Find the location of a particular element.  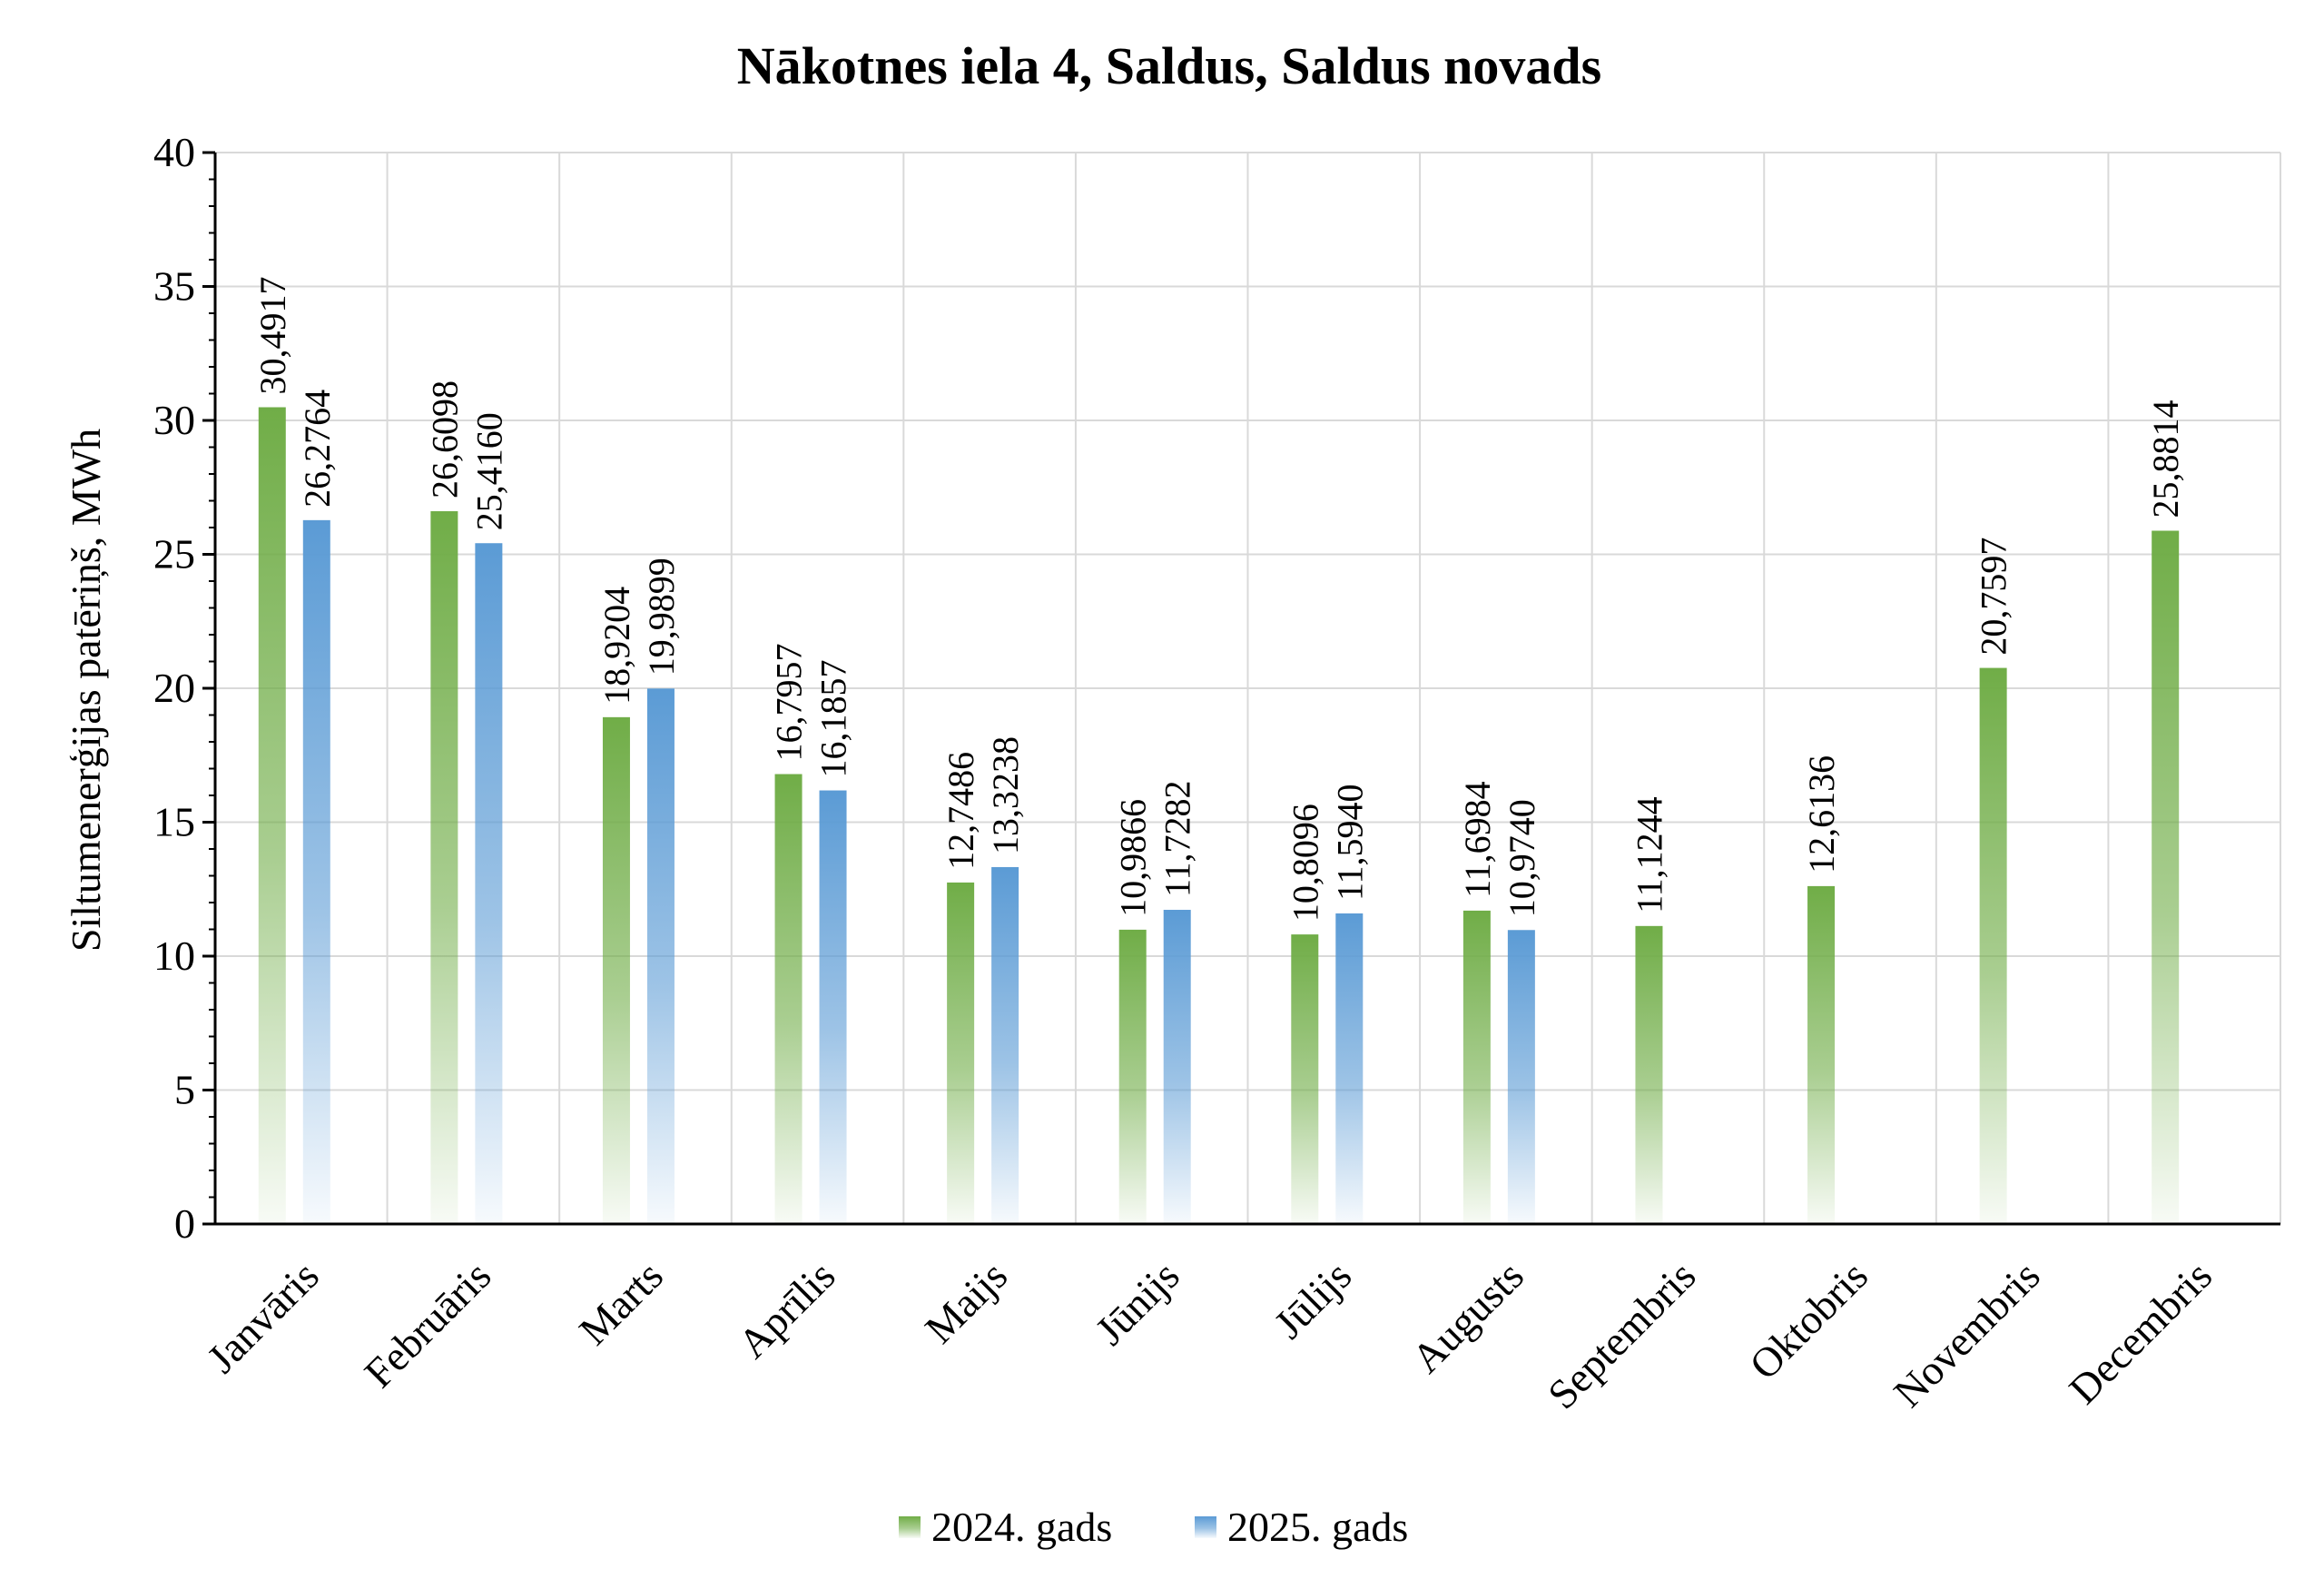

y-tick-label: 10 is located at coordinates (174, 956).